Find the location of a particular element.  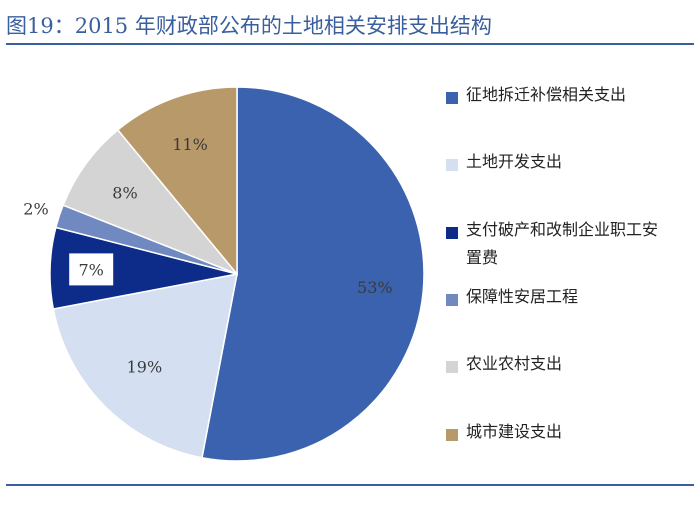

legend-item: 城市建设支出 is located at coordinates (556, 434).